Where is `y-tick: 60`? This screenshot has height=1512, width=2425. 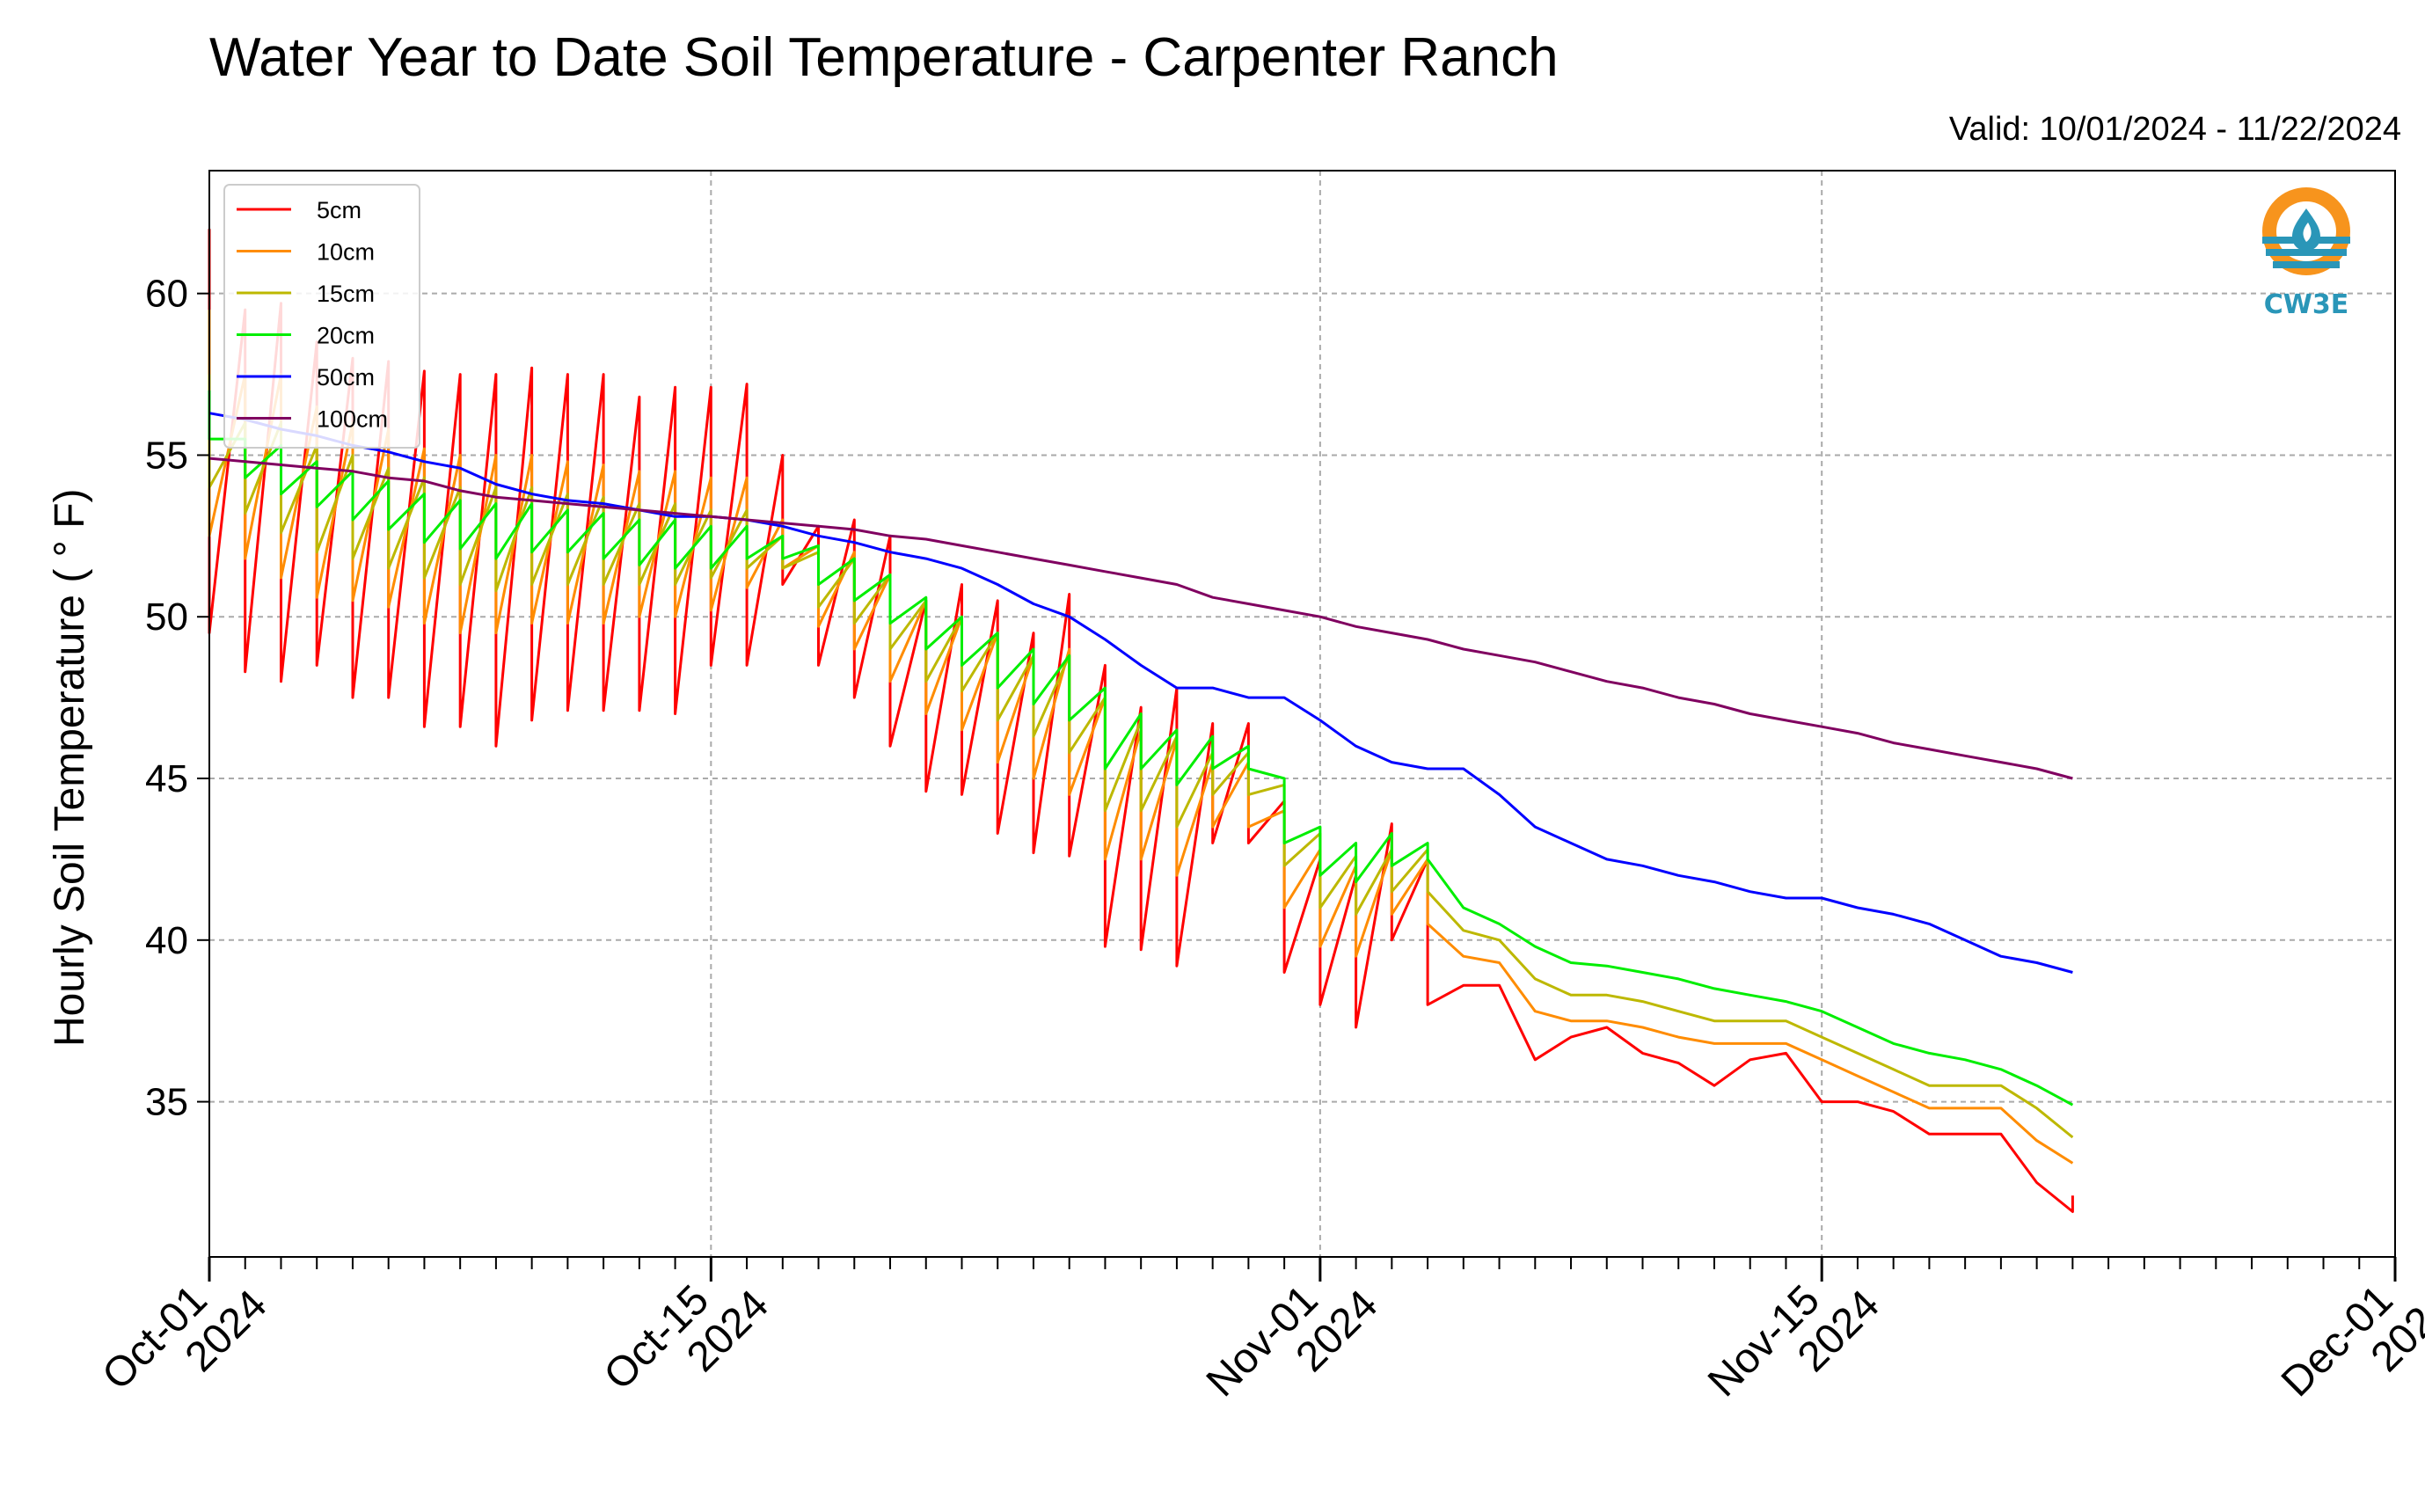 y-tick: 60 is located at coordinates (177, 294).